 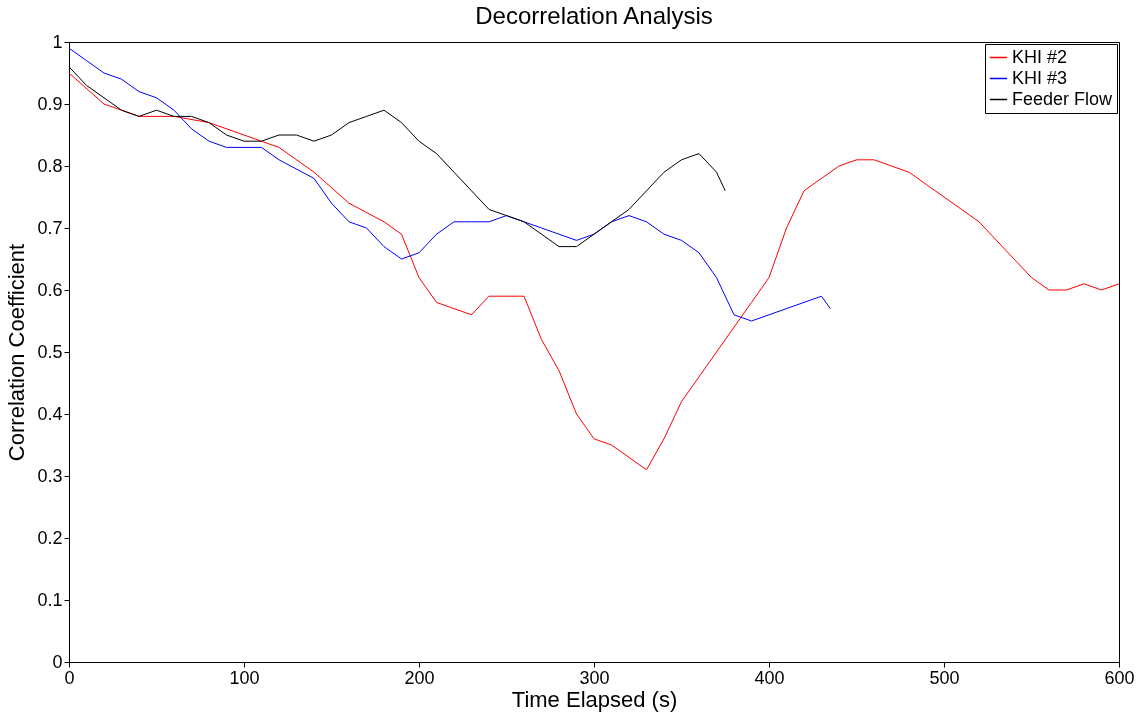 What do you see at coordinates (594, 677) in the screenshot?
I see `x-tick-label: 300` at bounding box center [594, 677].